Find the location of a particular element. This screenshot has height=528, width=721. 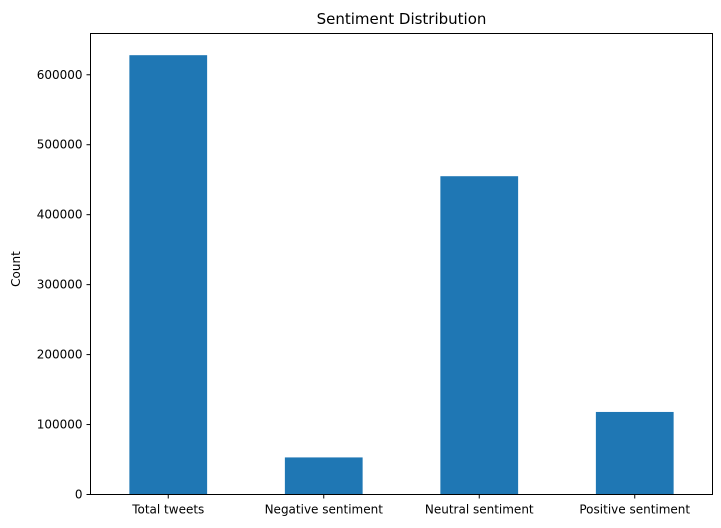

y-axis-ticks: 0 100000 200000 300000 400000 500000 600000 is located at coordinates (64, 285).